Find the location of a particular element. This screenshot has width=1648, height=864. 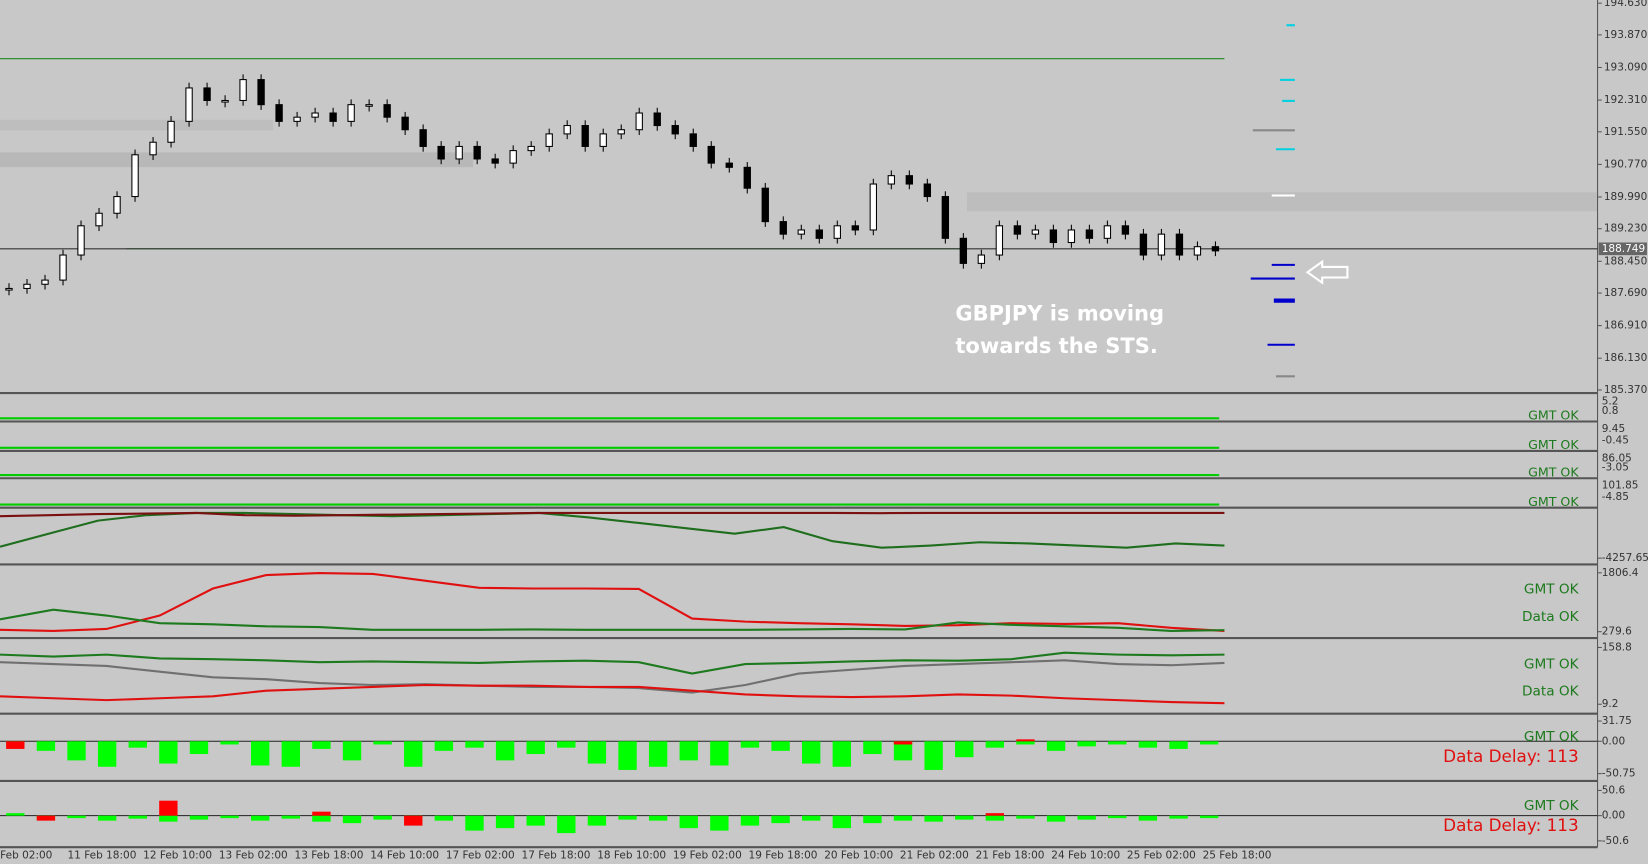

price-tick-label: 193.870 is located at coordinates (1625, 35).